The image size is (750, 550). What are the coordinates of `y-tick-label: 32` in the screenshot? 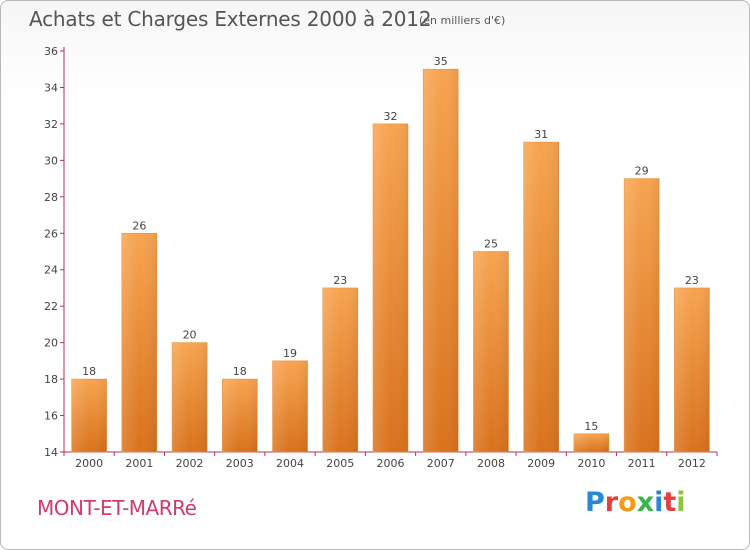 It's located at (51, 124).